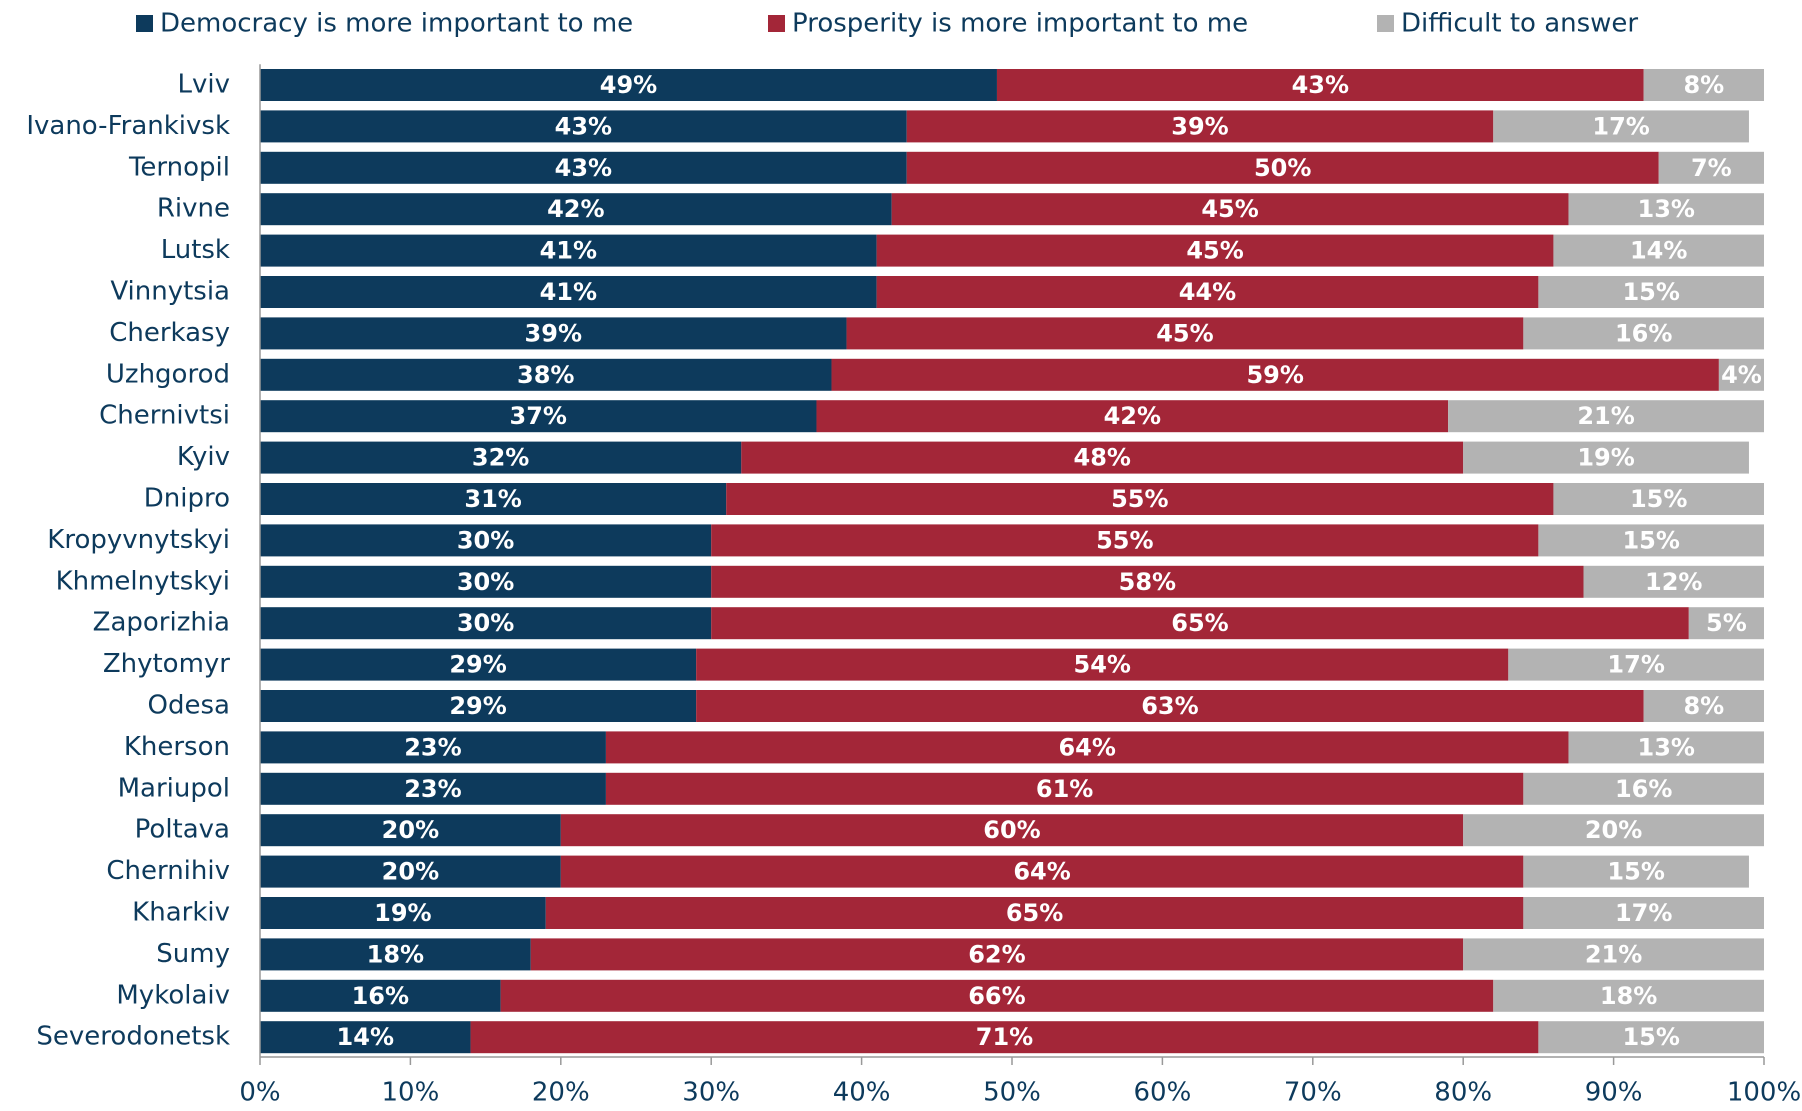 The height and width of the screenshot is (1111, 1802). I want to click on y-tick-label: Ivano-Frankivsk, so click(128, 126).